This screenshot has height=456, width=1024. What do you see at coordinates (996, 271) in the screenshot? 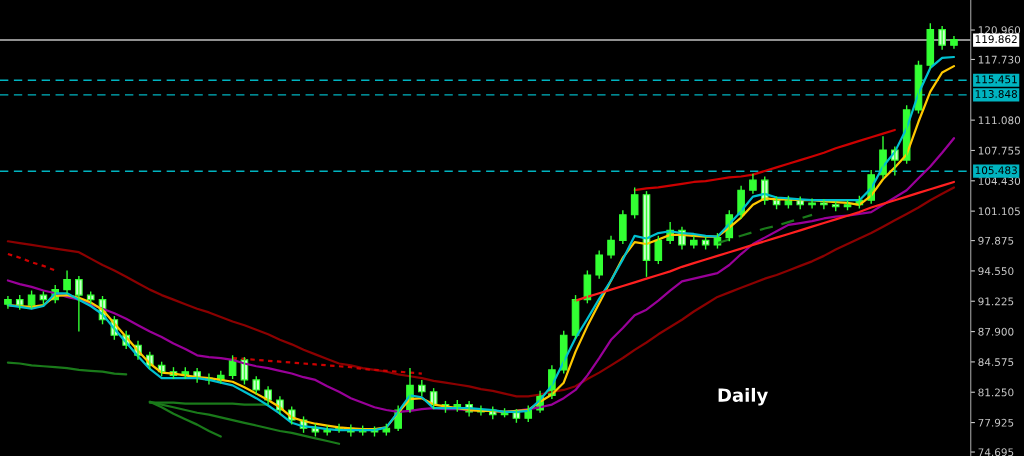
I see `y-tick-label: 94.550` at bounding box center [996, 271].